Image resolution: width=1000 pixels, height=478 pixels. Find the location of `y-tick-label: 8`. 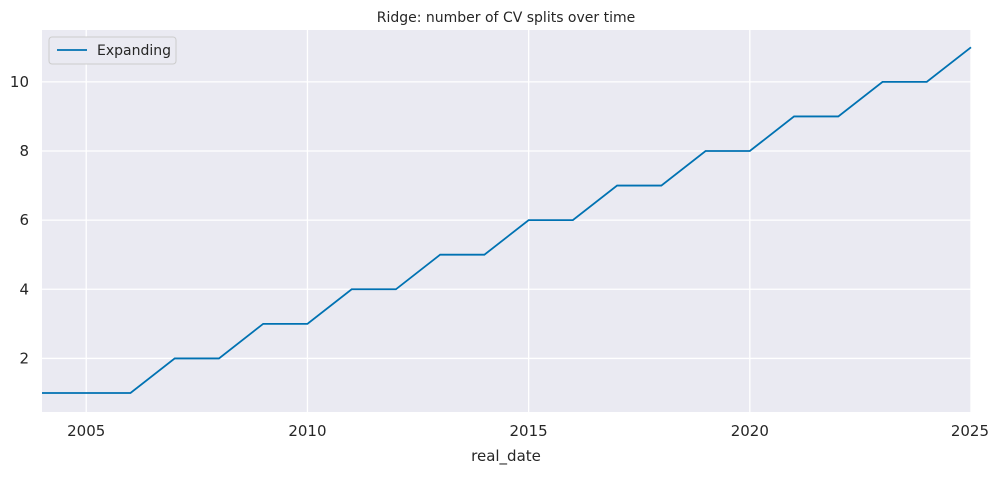

y-tick-label: 8 is located at coordinates (24, 151).